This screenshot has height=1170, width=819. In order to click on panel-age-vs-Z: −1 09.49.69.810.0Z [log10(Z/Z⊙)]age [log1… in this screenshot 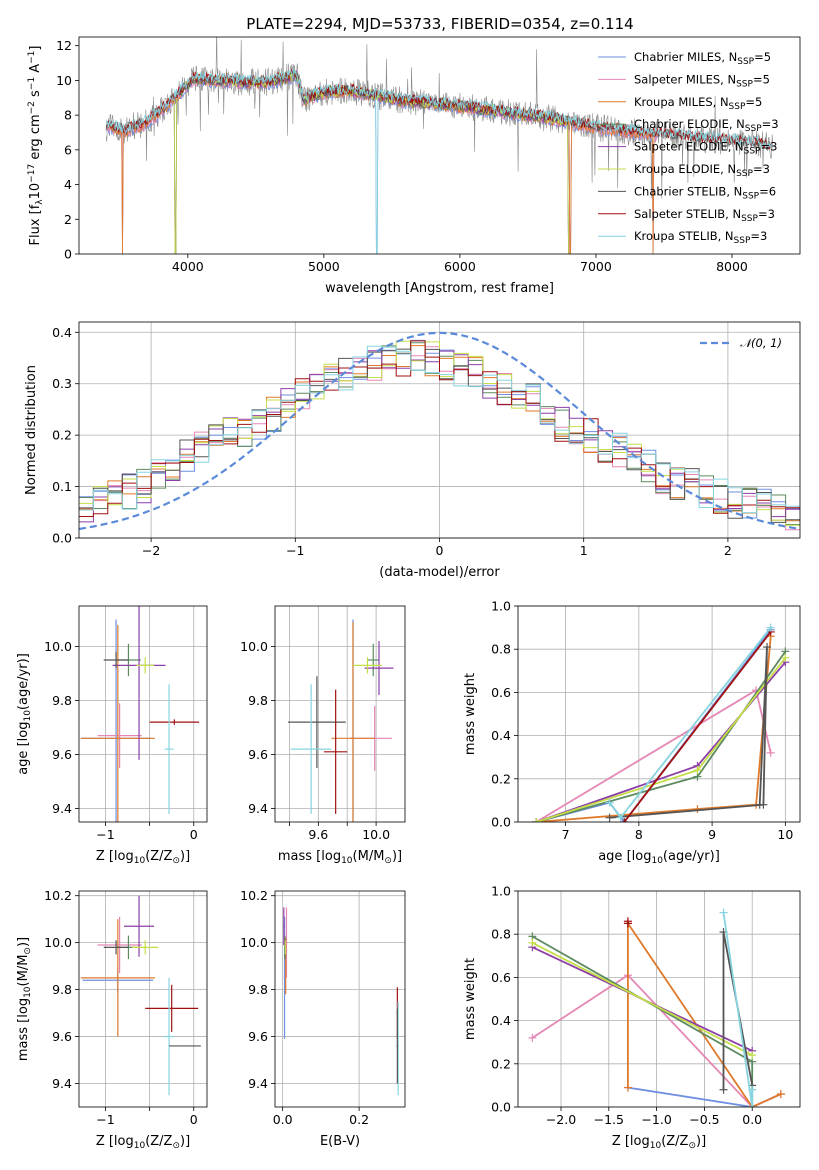, I will do `click(112, 735)`.